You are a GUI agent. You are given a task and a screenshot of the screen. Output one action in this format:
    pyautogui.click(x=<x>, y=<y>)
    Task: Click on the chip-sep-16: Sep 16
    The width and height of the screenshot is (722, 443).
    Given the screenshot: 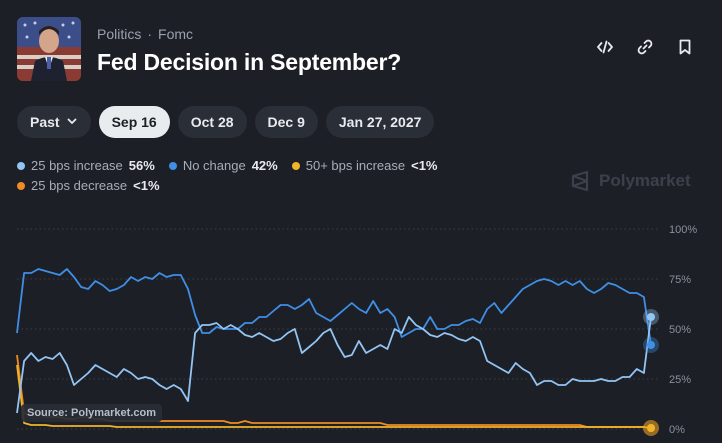 What is the action you would take?
    pyautogui.click(x=134, y=122)
    